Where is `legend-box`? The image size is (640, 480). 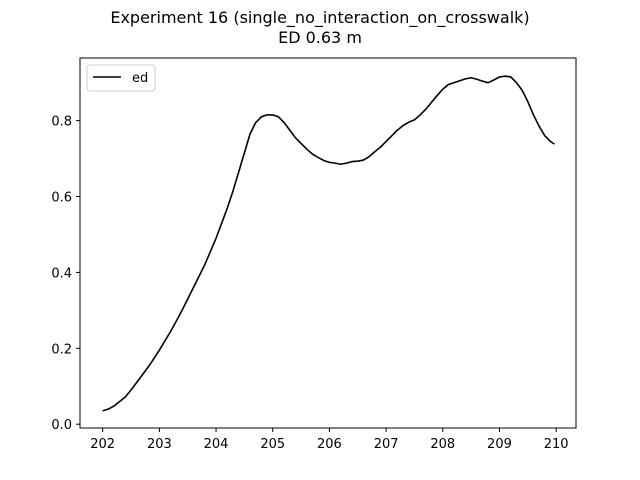 legend-box is located at coordinates (121, 78).